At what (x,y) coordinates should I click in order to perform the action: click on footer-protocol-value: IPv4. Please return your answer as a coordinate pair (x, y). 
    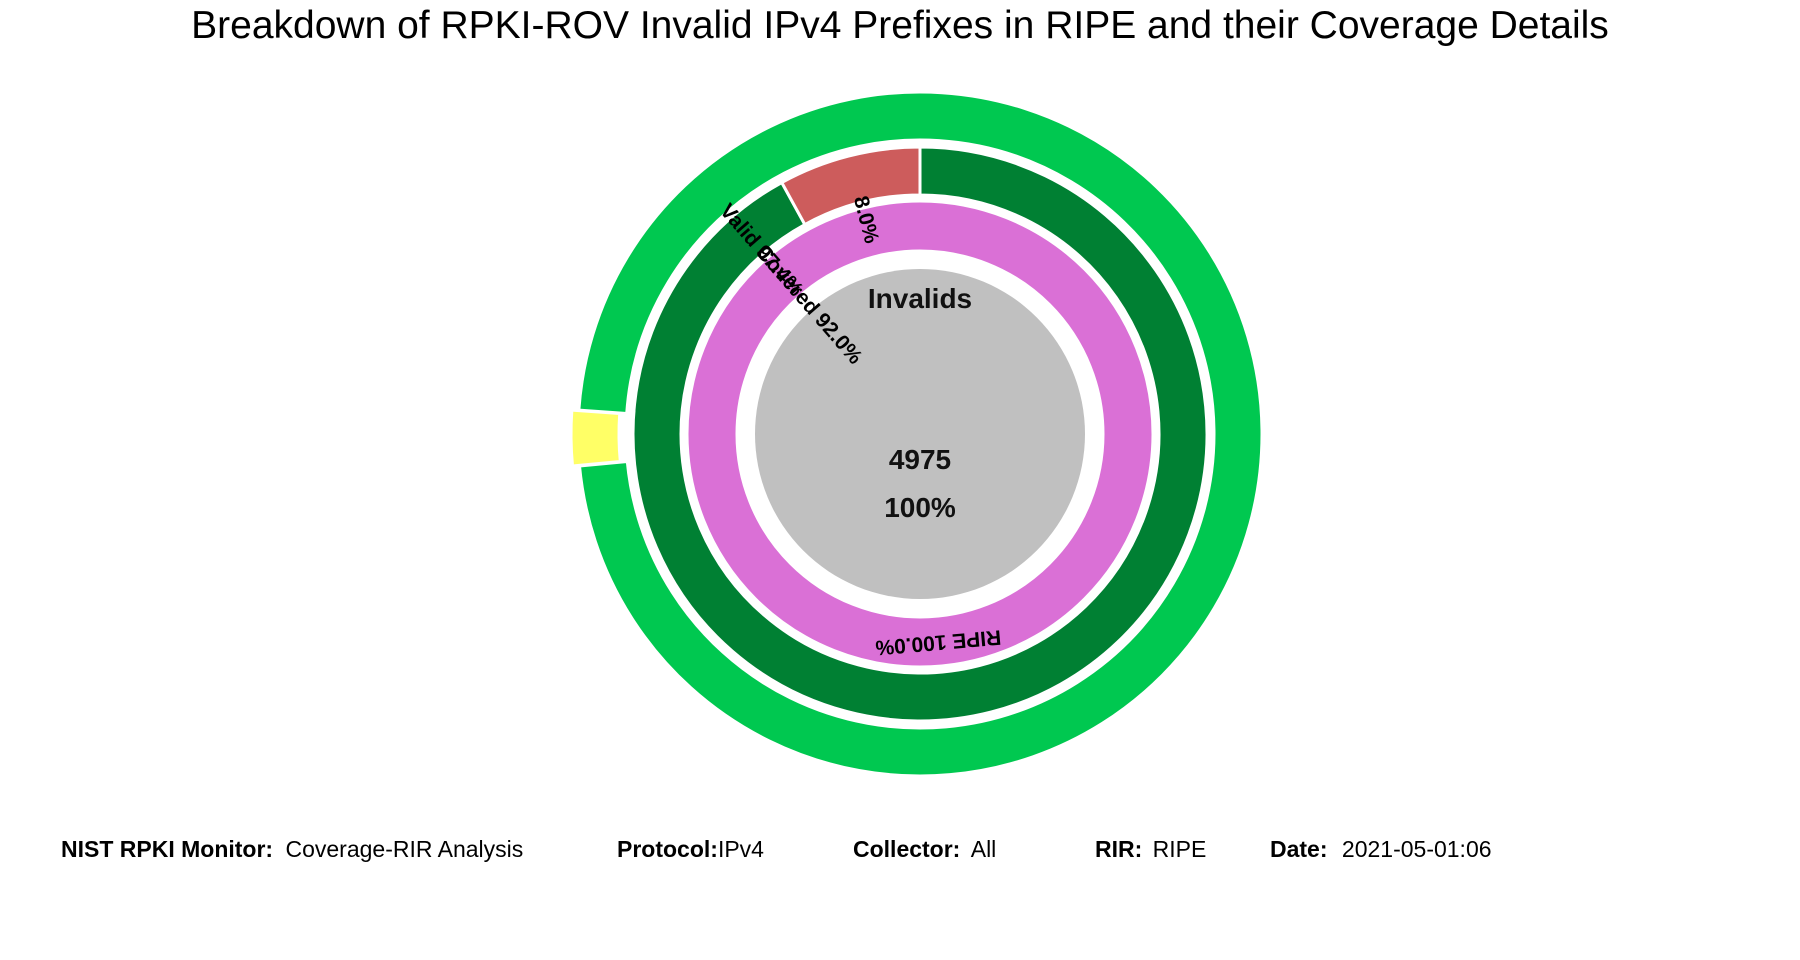
    Looking at the image, I should click on (740, 849).